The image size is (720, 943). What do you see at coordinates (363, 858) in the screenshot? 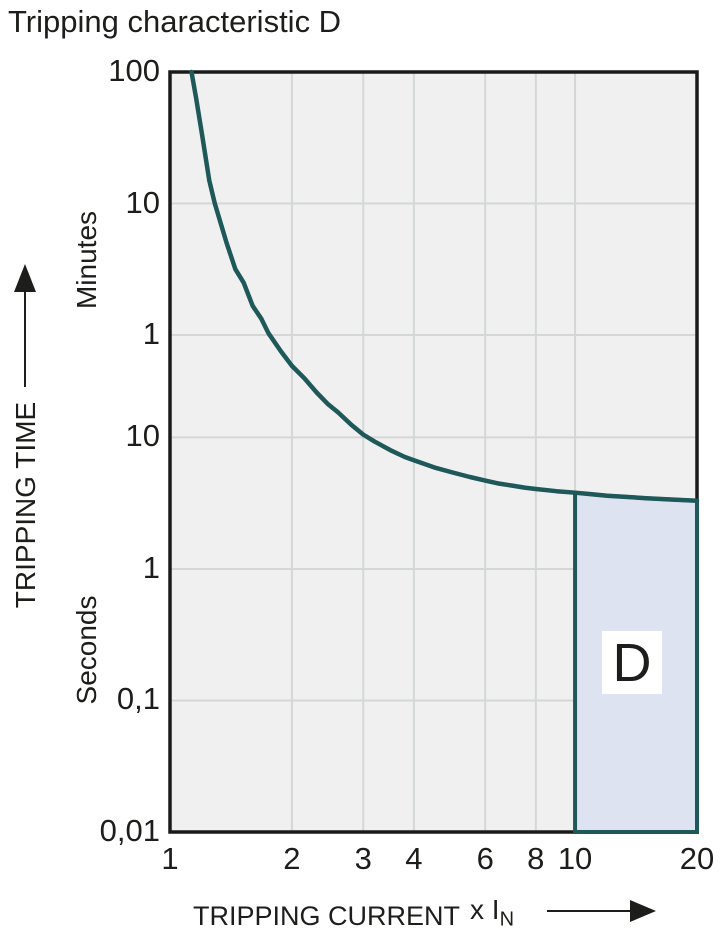
I see `x-tick-label: 3` at bounding box center [363, 858].